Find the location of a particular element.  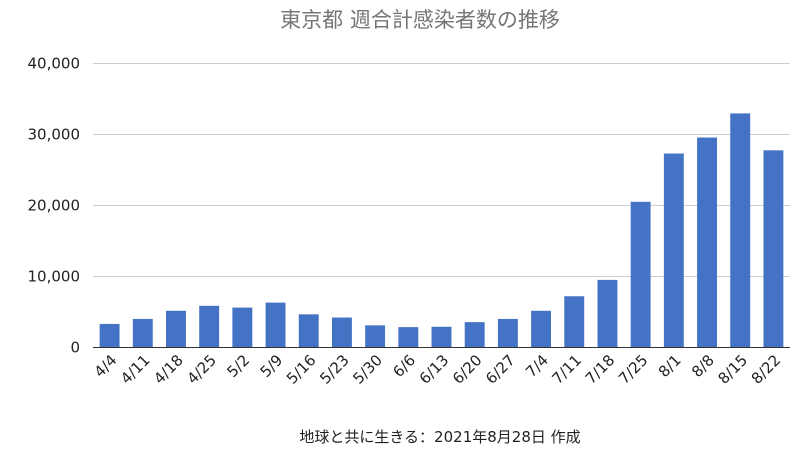

y-tick-label: 40,000 is located at coordinates (54, 64).